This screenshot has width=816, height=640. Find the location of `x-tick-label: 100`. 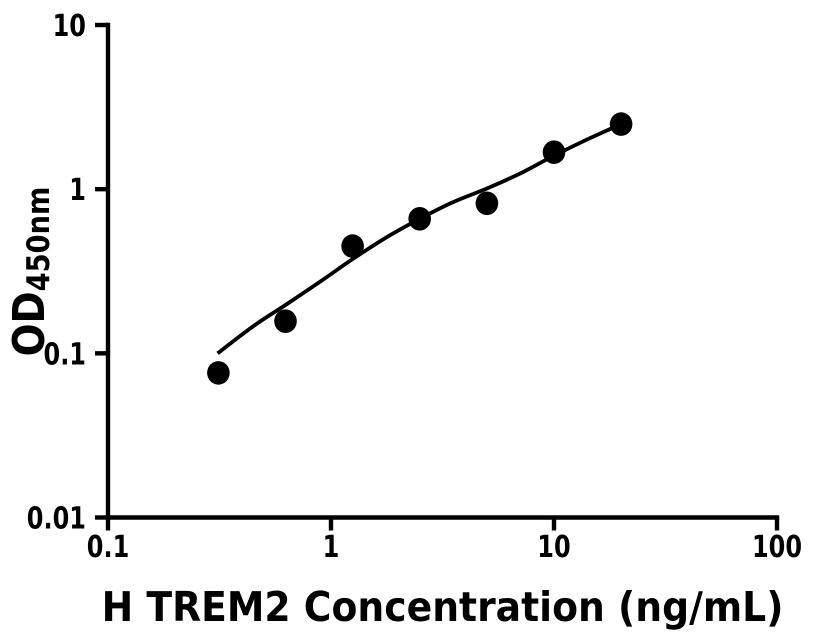

x-tick-label: 100 is located at coordinates (777, 547).